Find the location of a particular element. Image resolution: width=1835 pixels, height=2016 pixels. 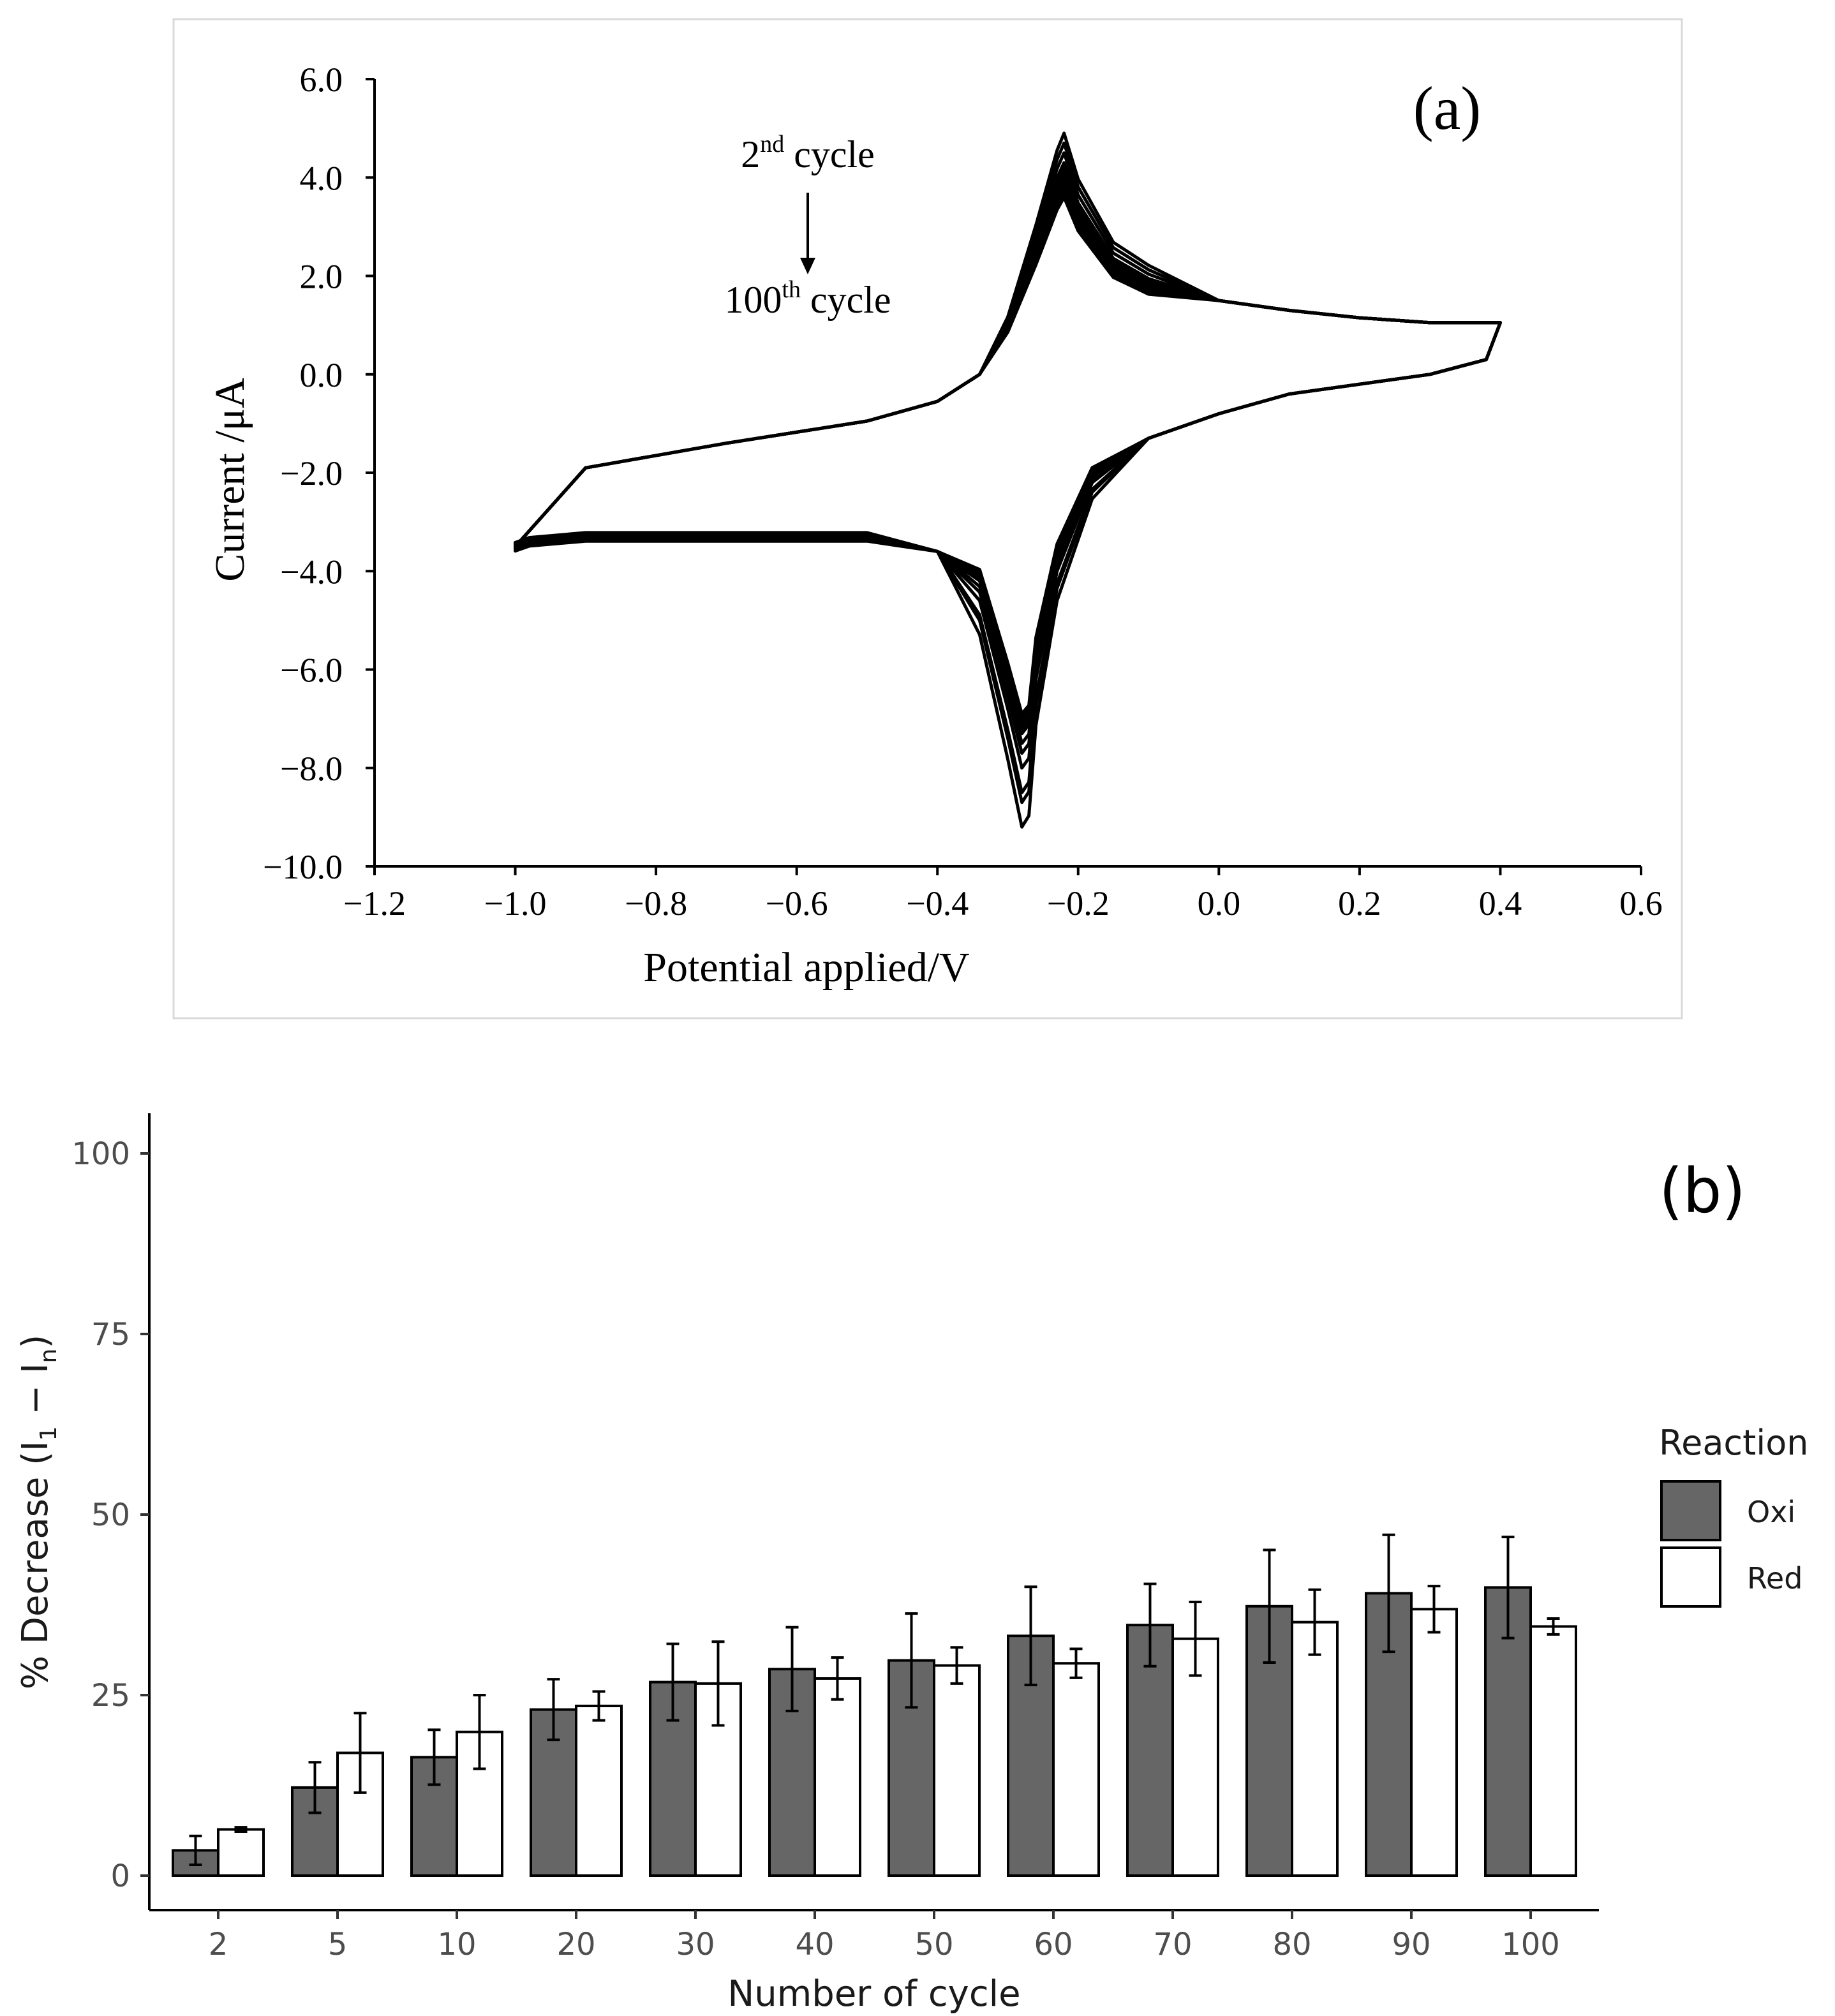

bars is located at coordinates (875, 1705).